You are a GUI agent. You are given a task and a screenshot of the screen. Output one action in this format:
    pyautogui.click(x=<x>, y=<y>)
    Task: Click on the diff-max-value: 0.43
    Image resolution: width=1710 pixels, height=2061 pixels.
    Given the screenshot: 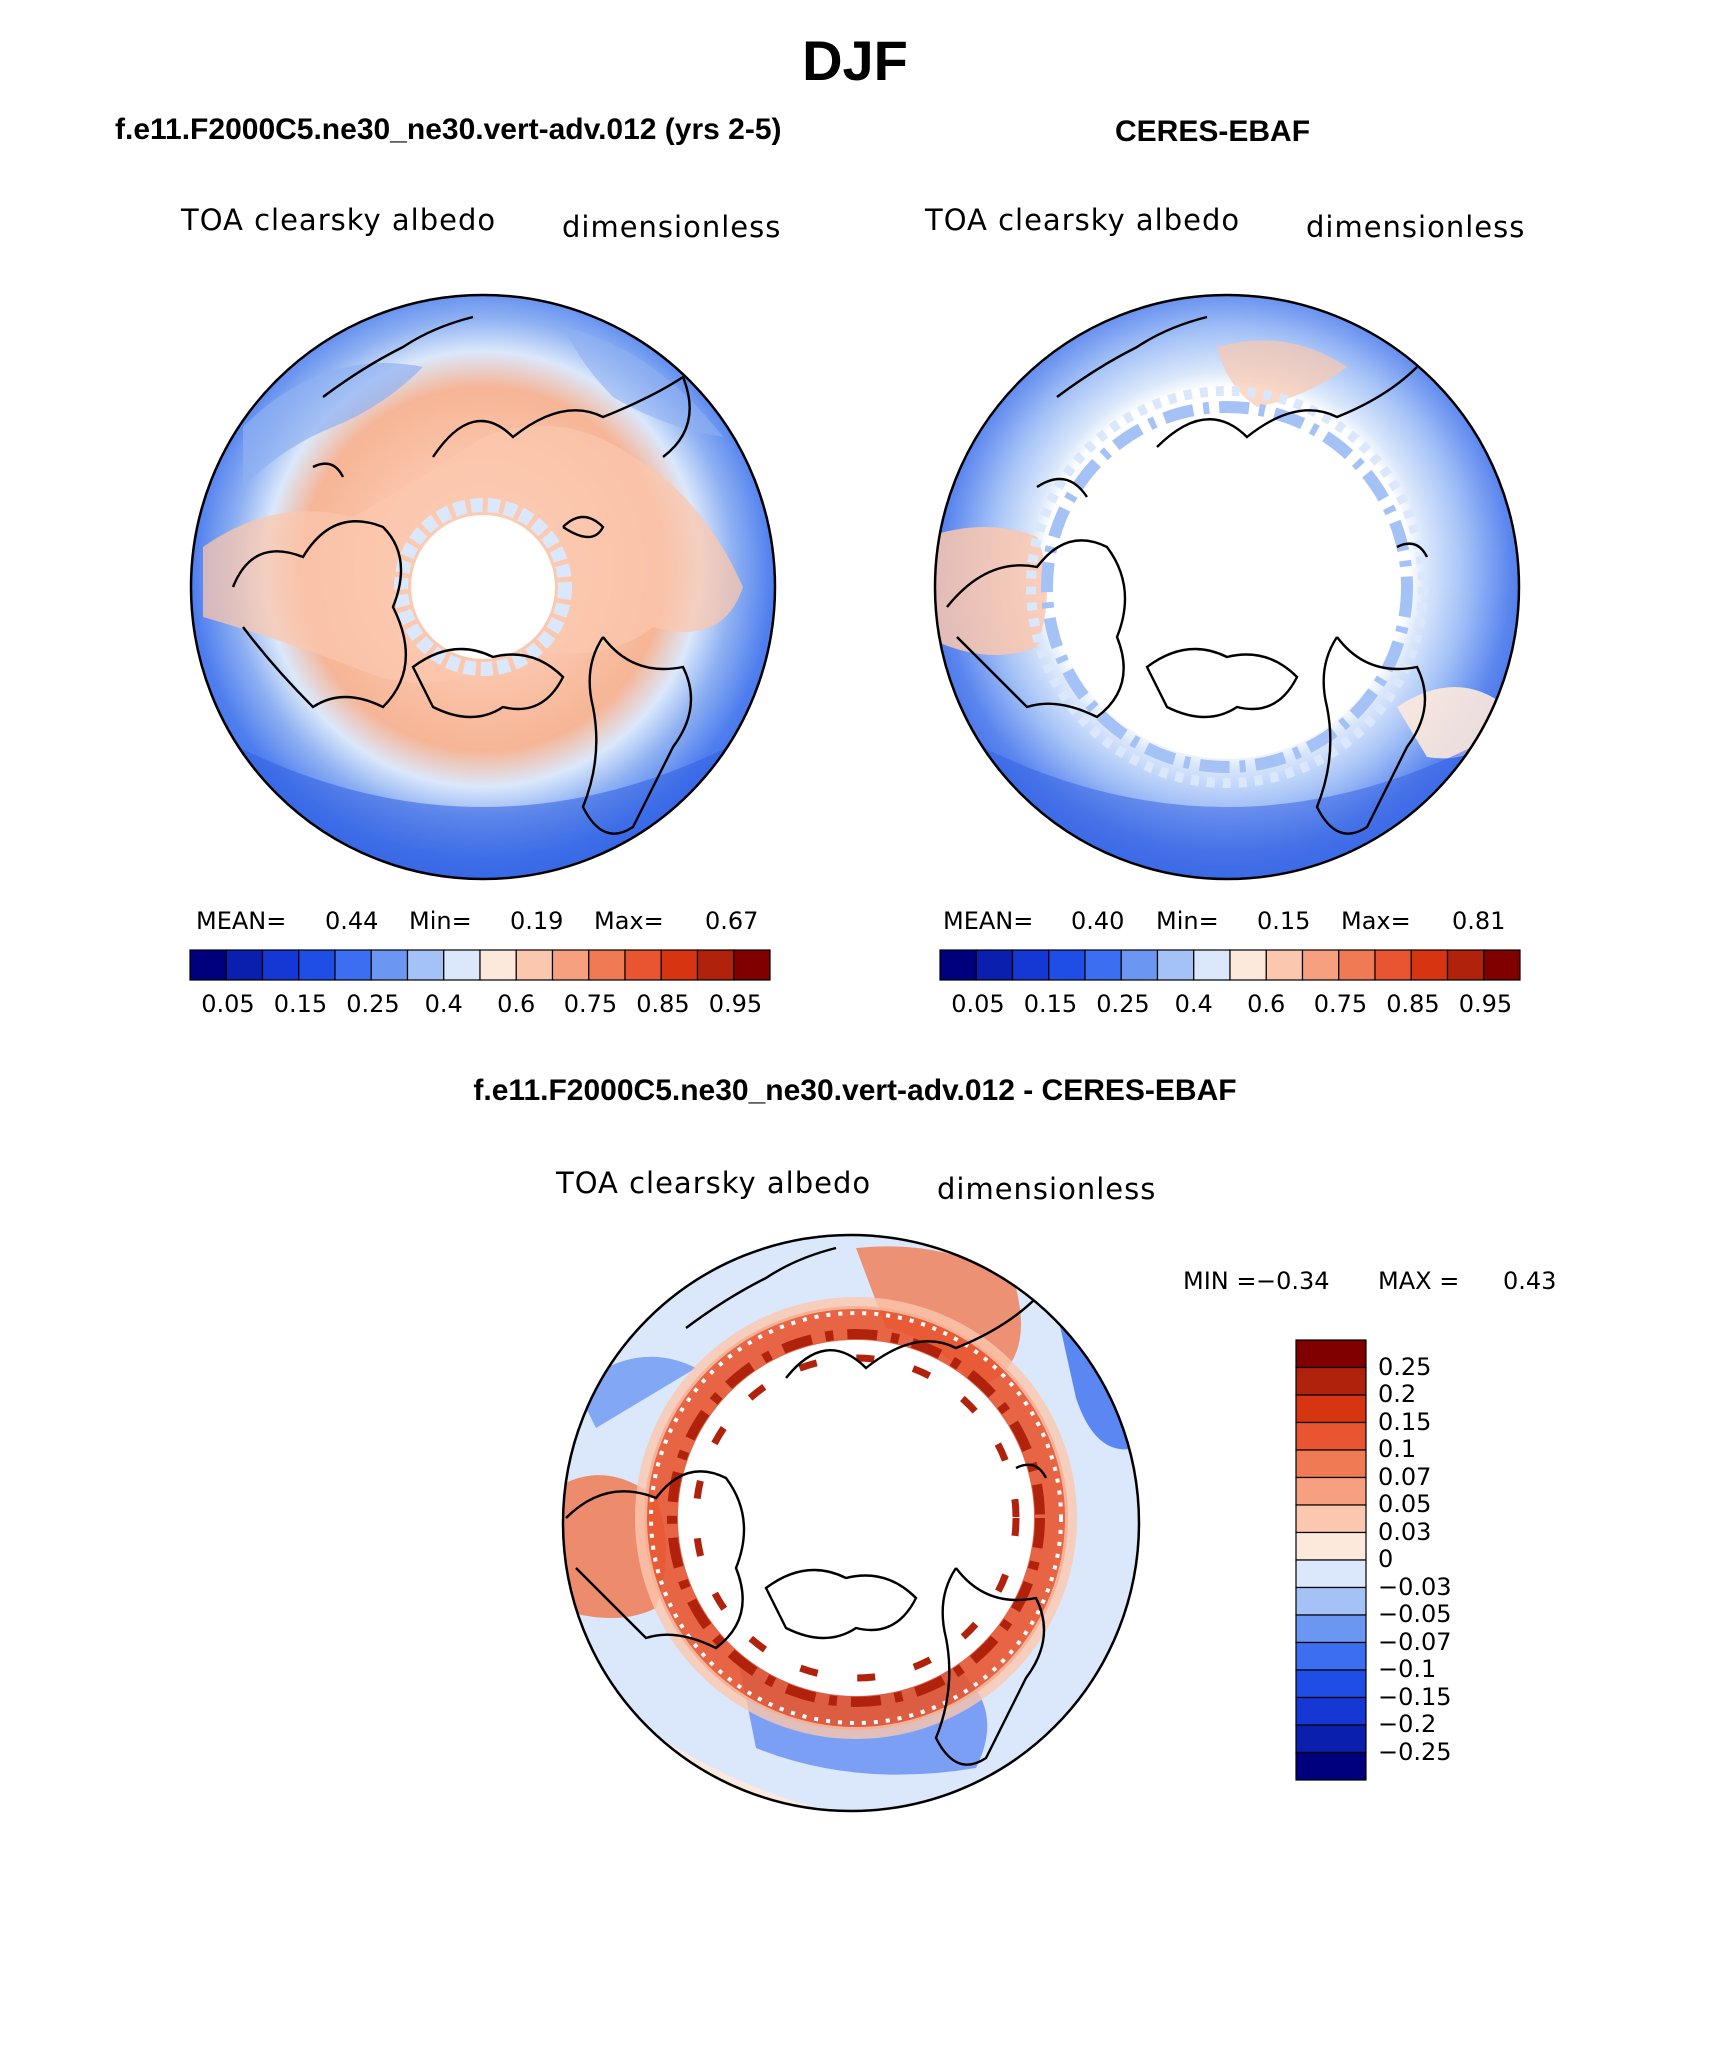 What is the action you would take?
    pyautogui.click(x=1530, y=1281)
    